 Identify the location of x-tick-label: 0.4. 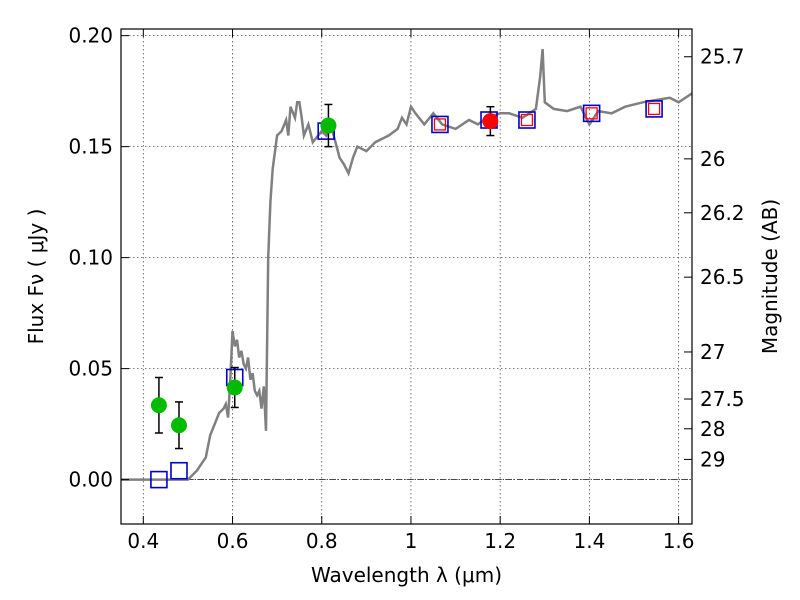
(143, 541).